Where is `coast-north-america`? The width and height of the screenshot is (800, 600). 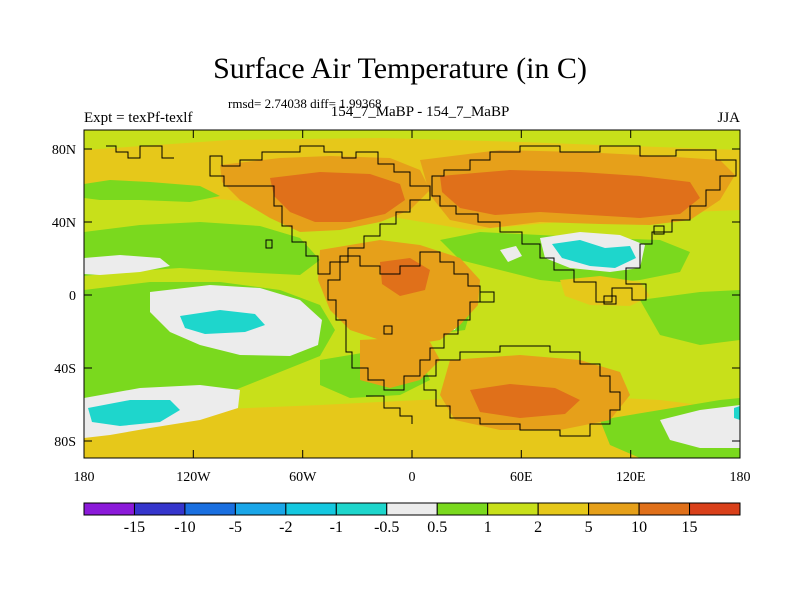 coast-north-america is located at coordinates (320, 210).